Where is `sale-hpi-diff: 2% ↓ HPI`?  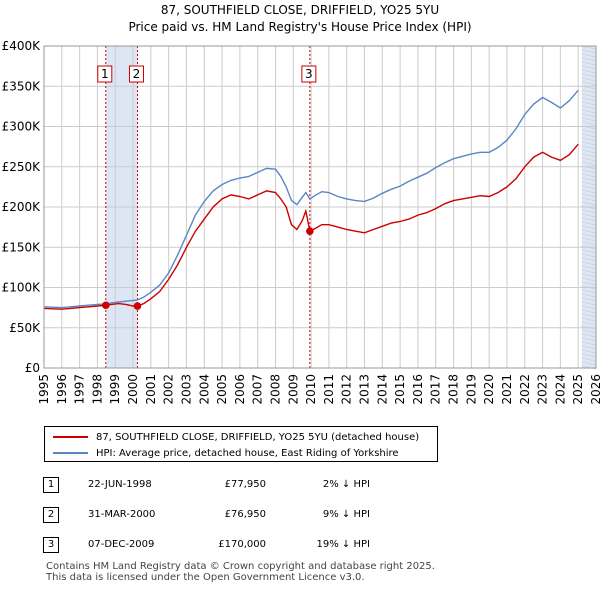 sale-hpi-diff: 2% ↓ HPI is located at coordinates (346, 484).